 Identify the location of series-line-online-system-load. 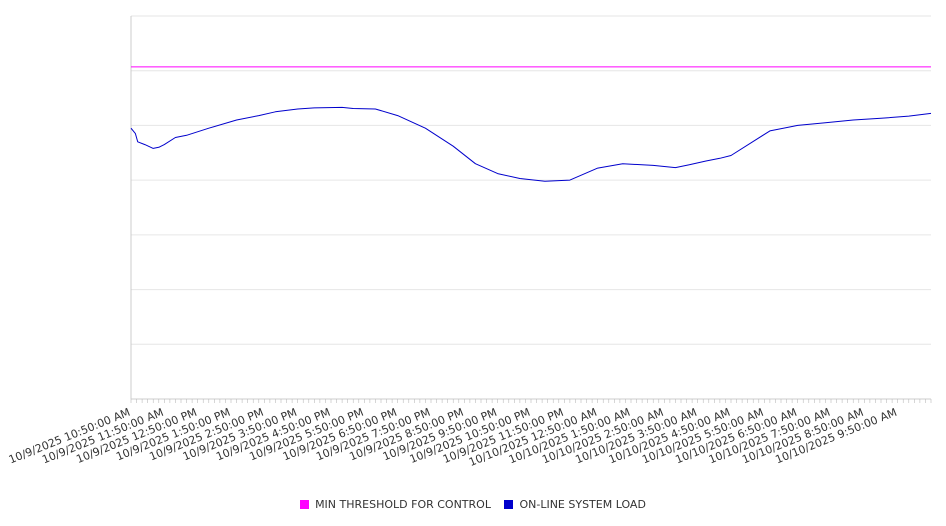
(531, 144).